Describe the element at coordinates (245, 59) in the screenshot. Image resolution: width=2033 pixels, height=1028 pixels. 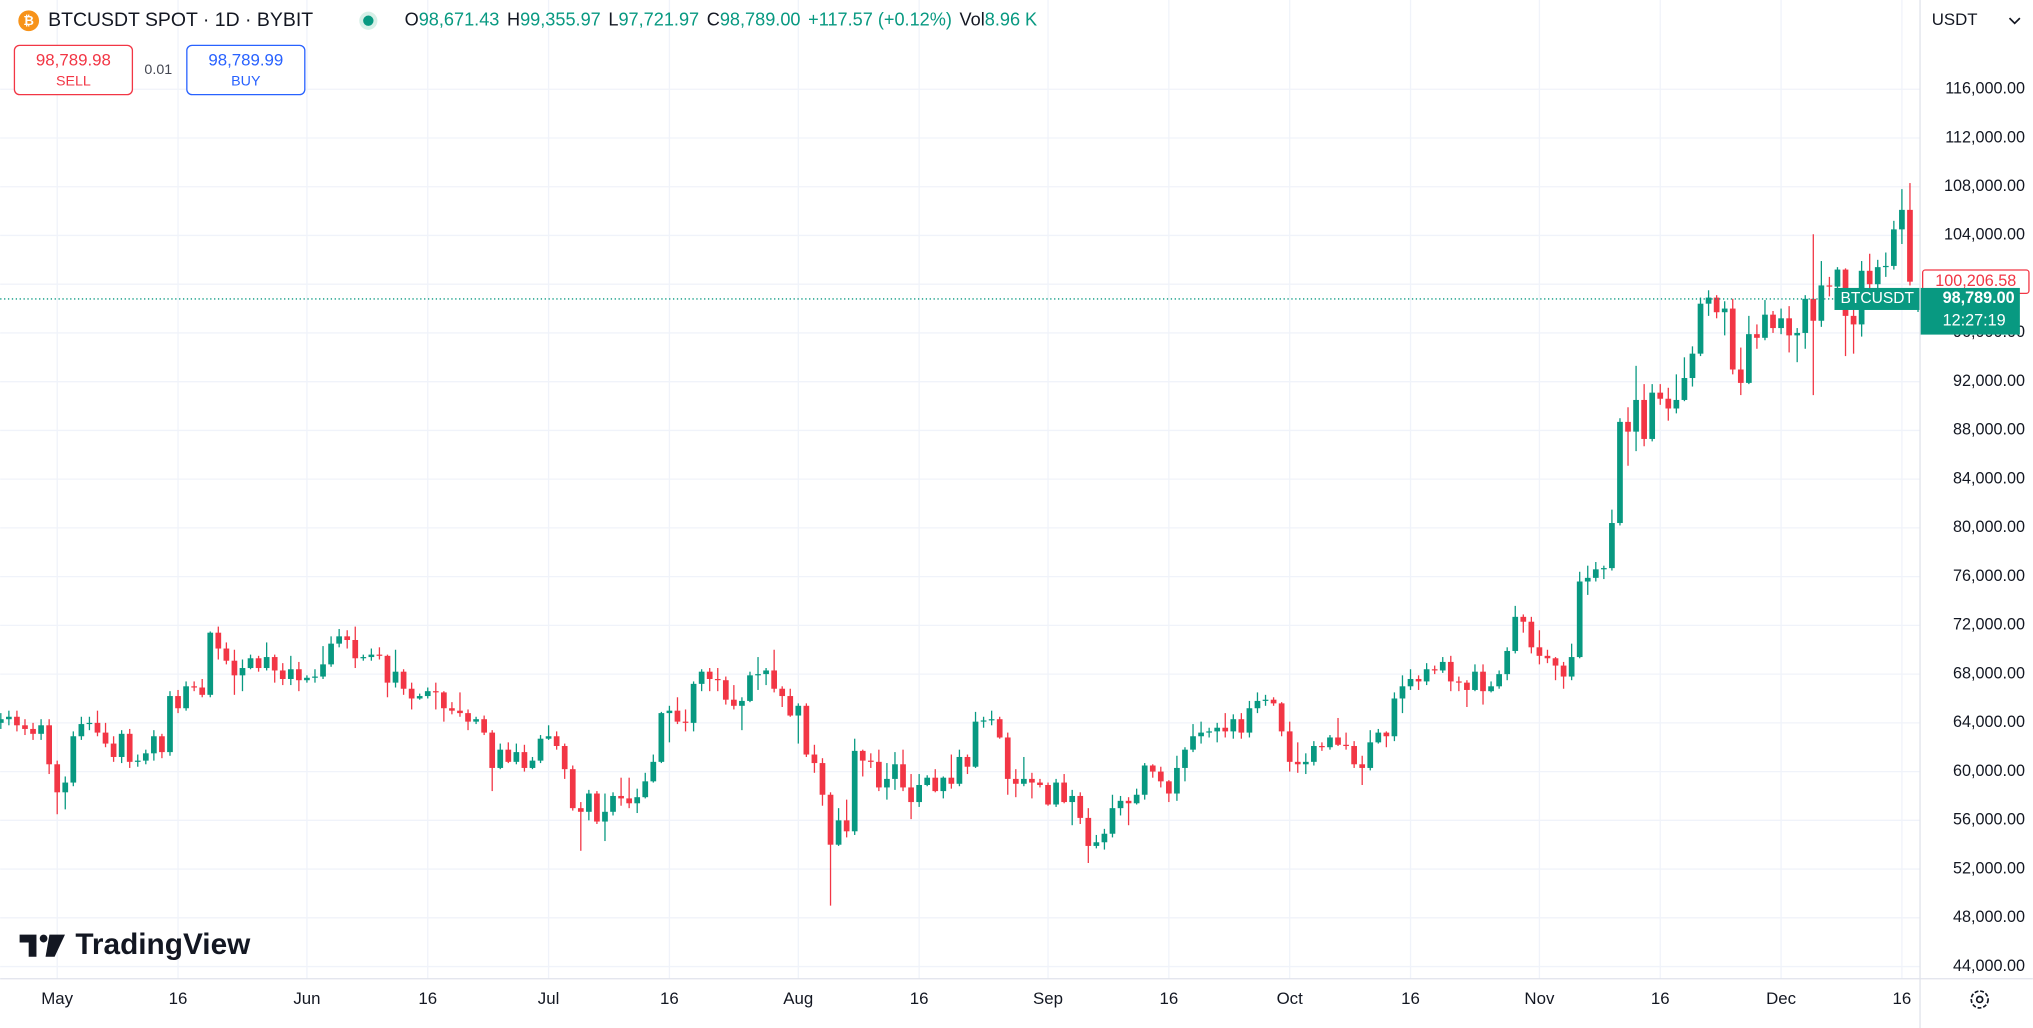
I see `buy-price: 98,789.99` at that location.